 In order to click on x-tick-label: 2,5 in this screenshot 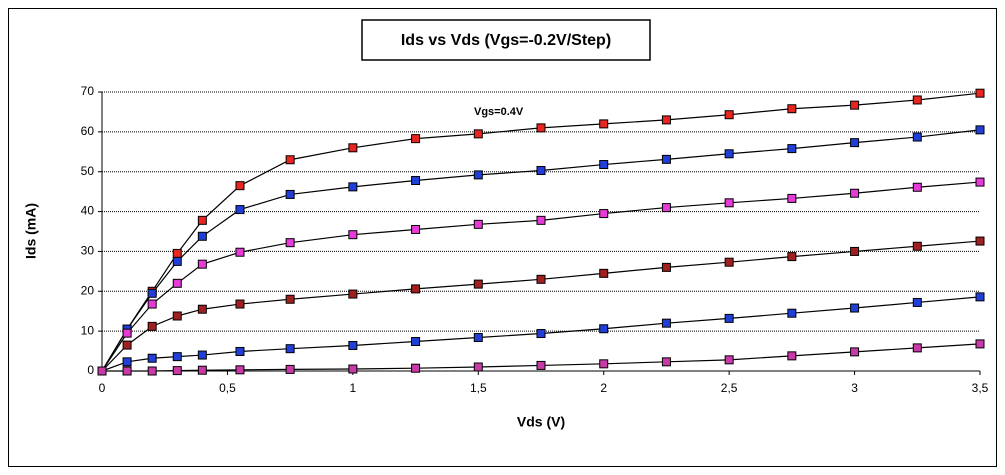, I will do `click(729, 388)`.